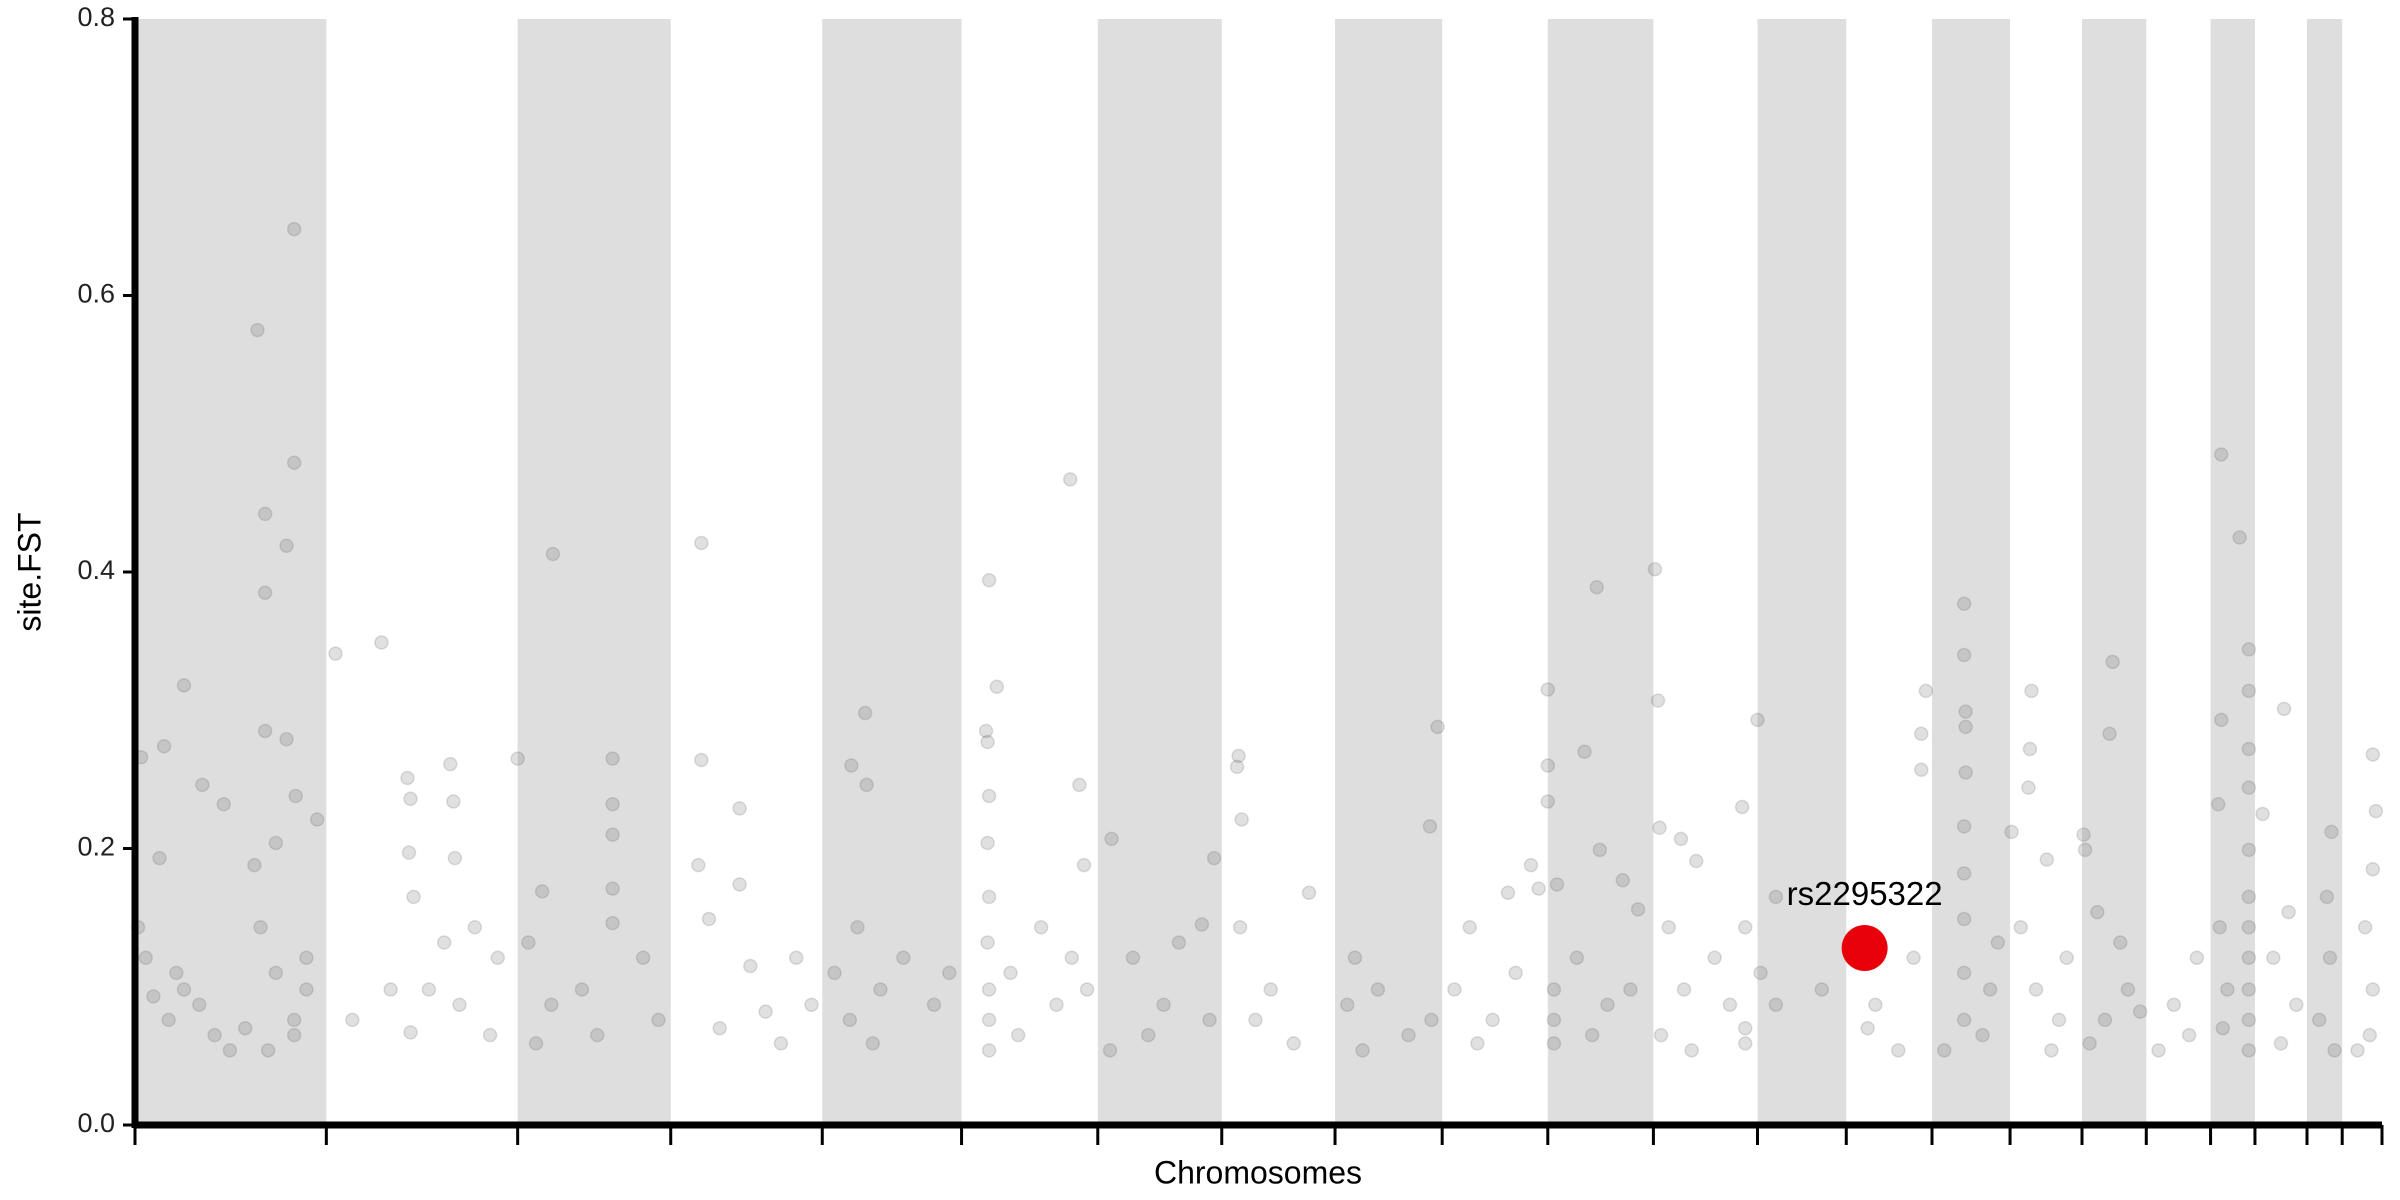  I want to click on y-tick-label: 0.8, so click(96, 17).